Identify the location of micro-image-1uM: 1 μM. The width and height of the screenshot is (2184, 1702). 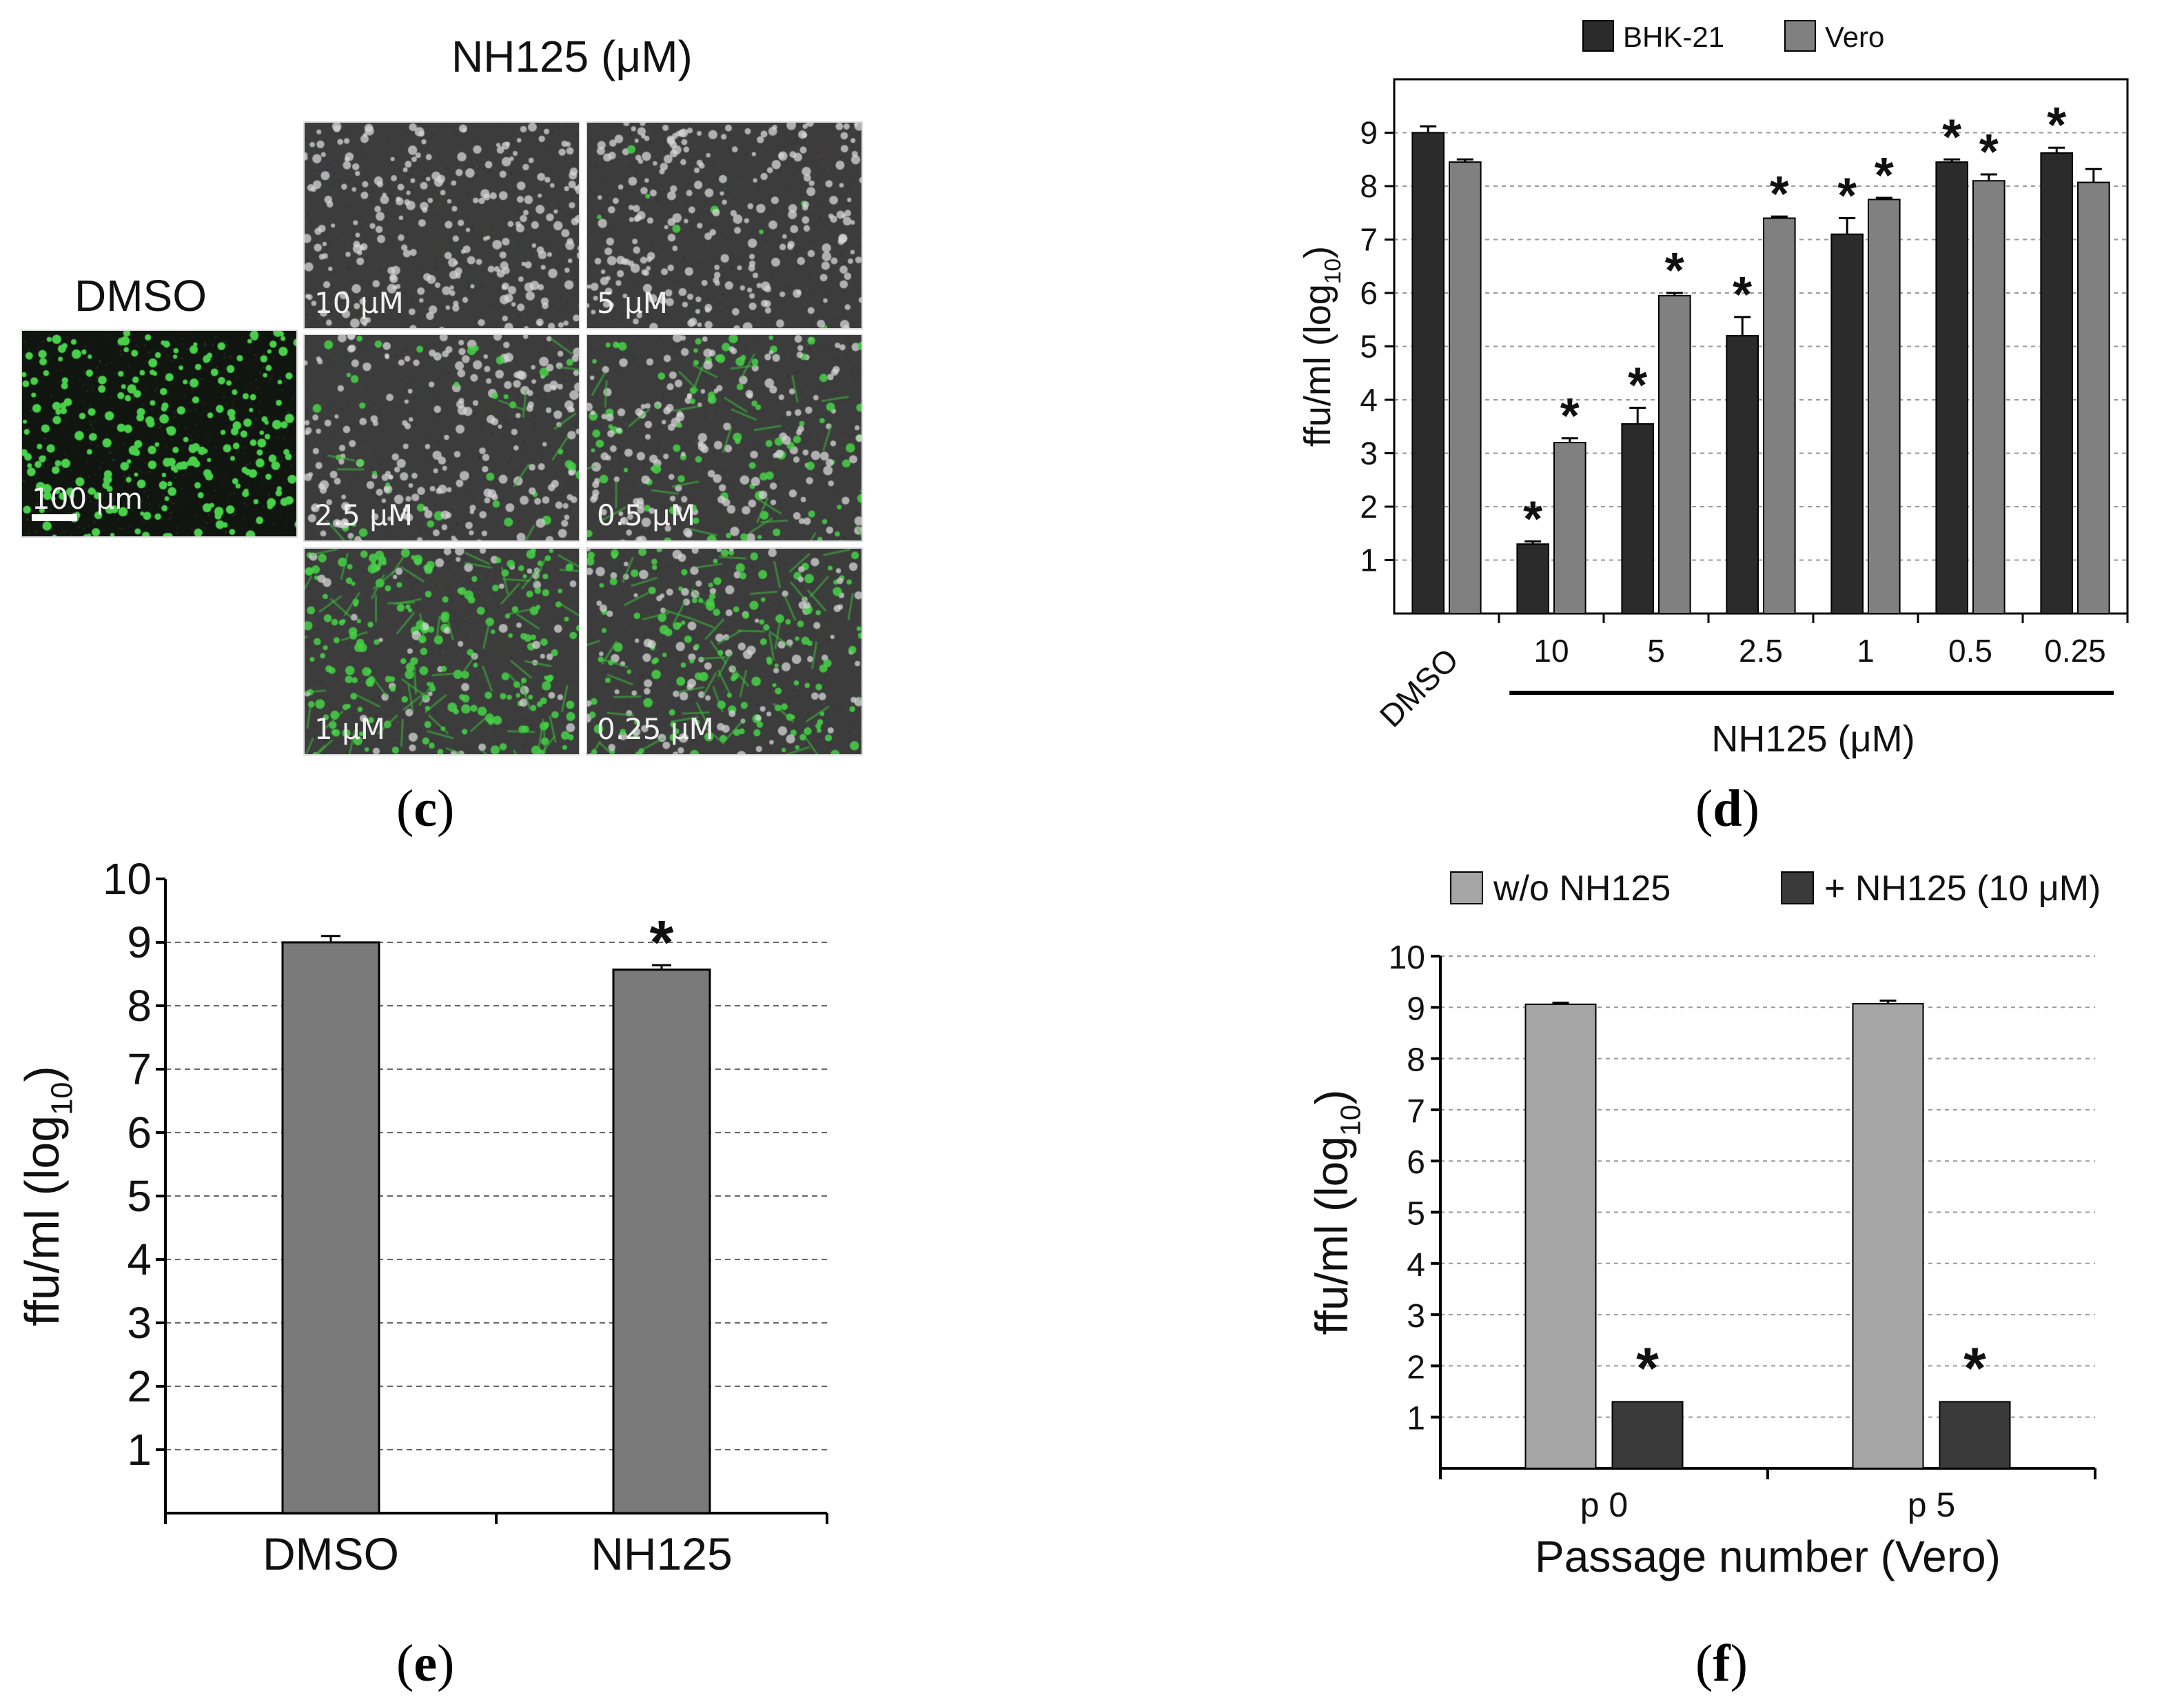
(441, 651).